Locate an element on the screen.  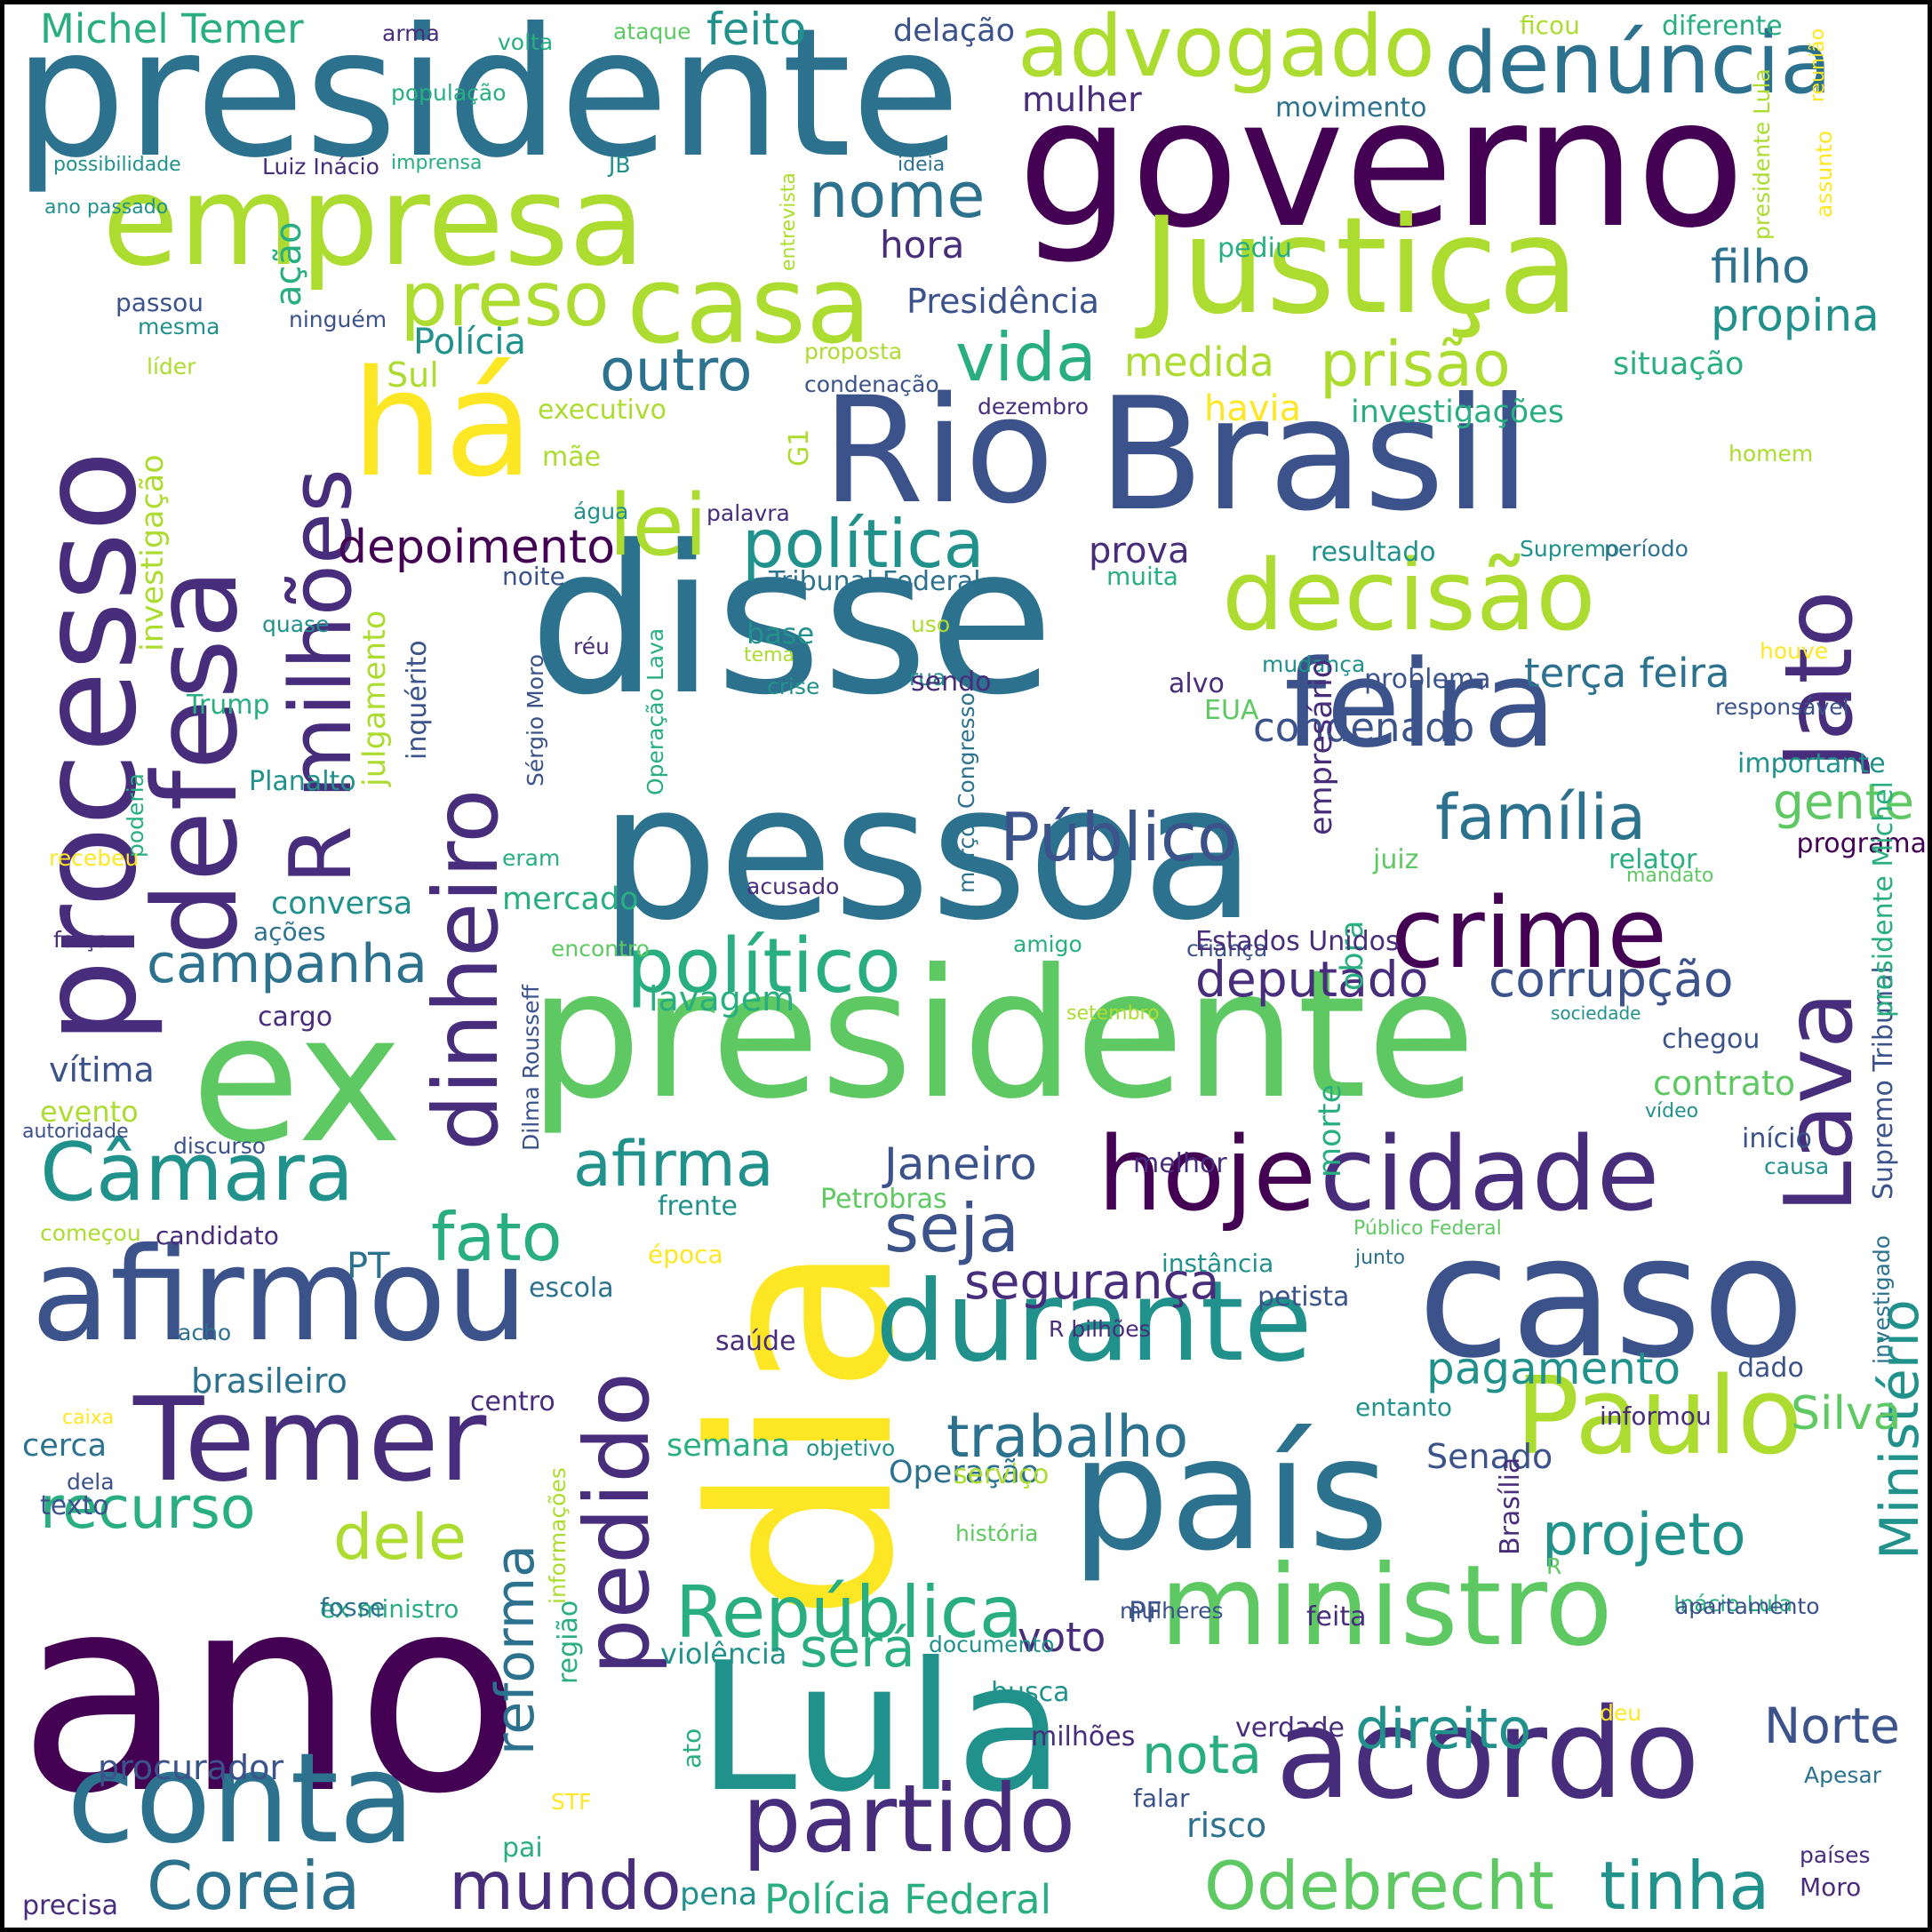
cloud-word: contrato is located at coordinates (1724, 1083).